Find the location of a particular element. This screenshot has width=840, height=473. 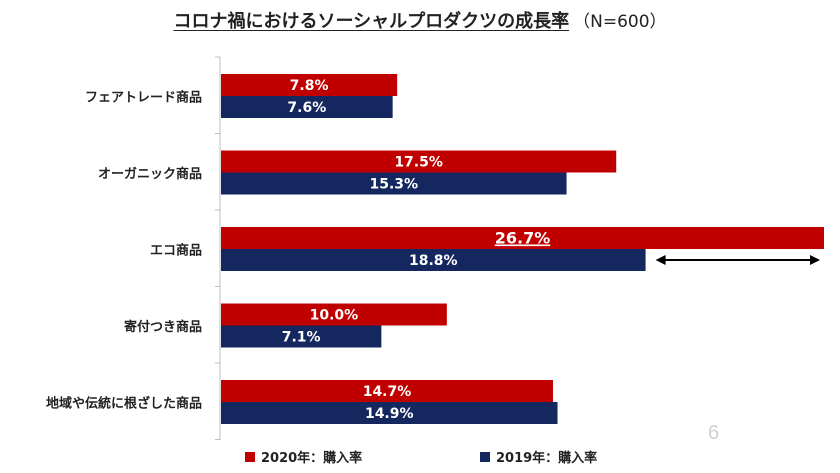

data-label-2019: 7.6% is located at coordinates (306, 108).